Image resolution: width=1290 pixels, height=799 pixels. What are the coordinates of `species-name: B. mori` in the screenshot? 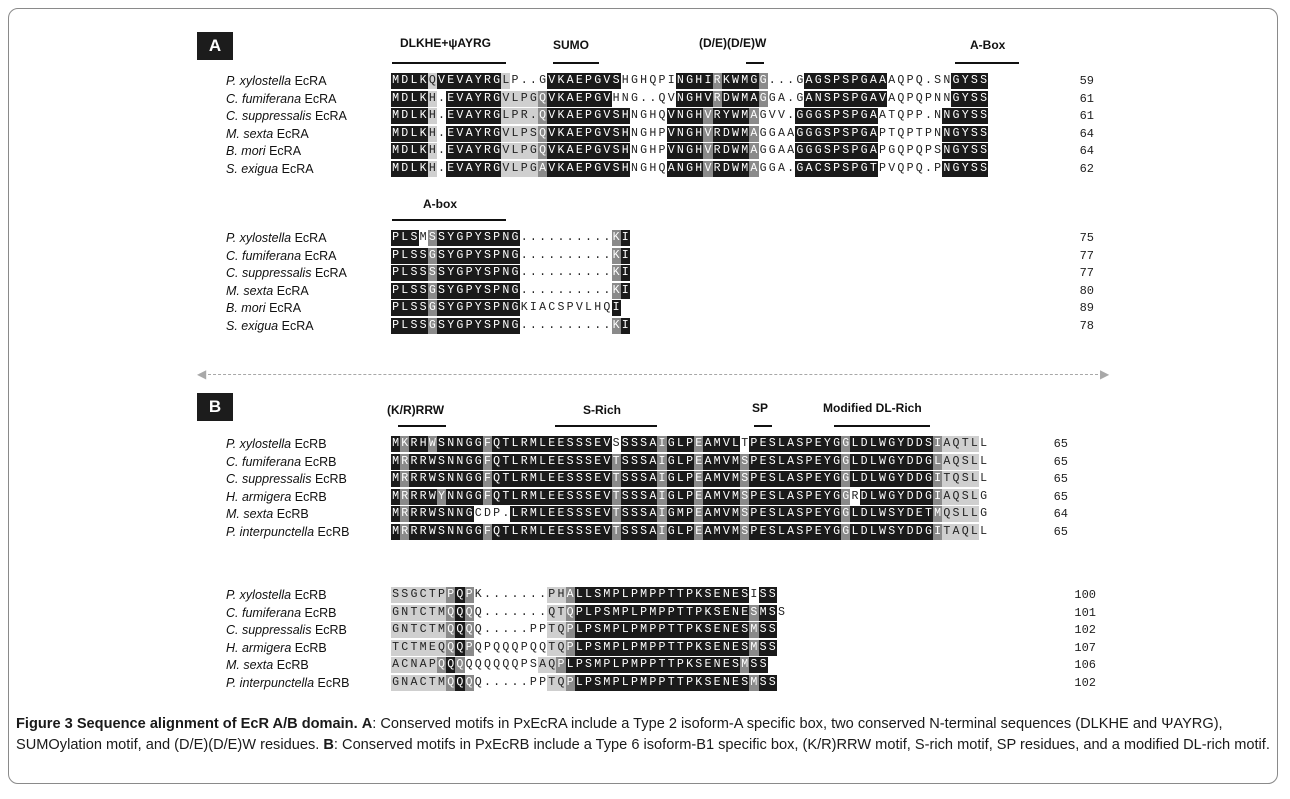 It's located at (246, 151).